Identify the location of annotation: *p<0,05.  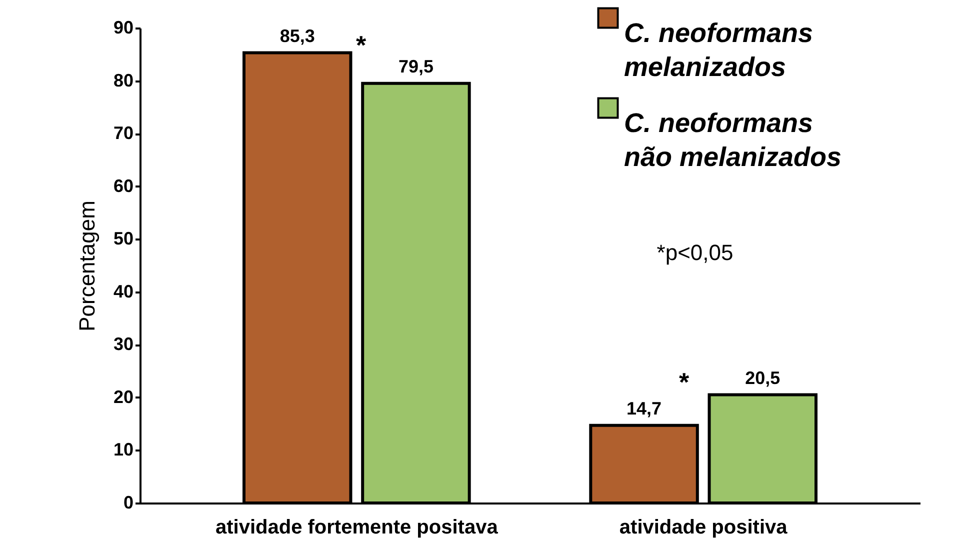
(695, 252).